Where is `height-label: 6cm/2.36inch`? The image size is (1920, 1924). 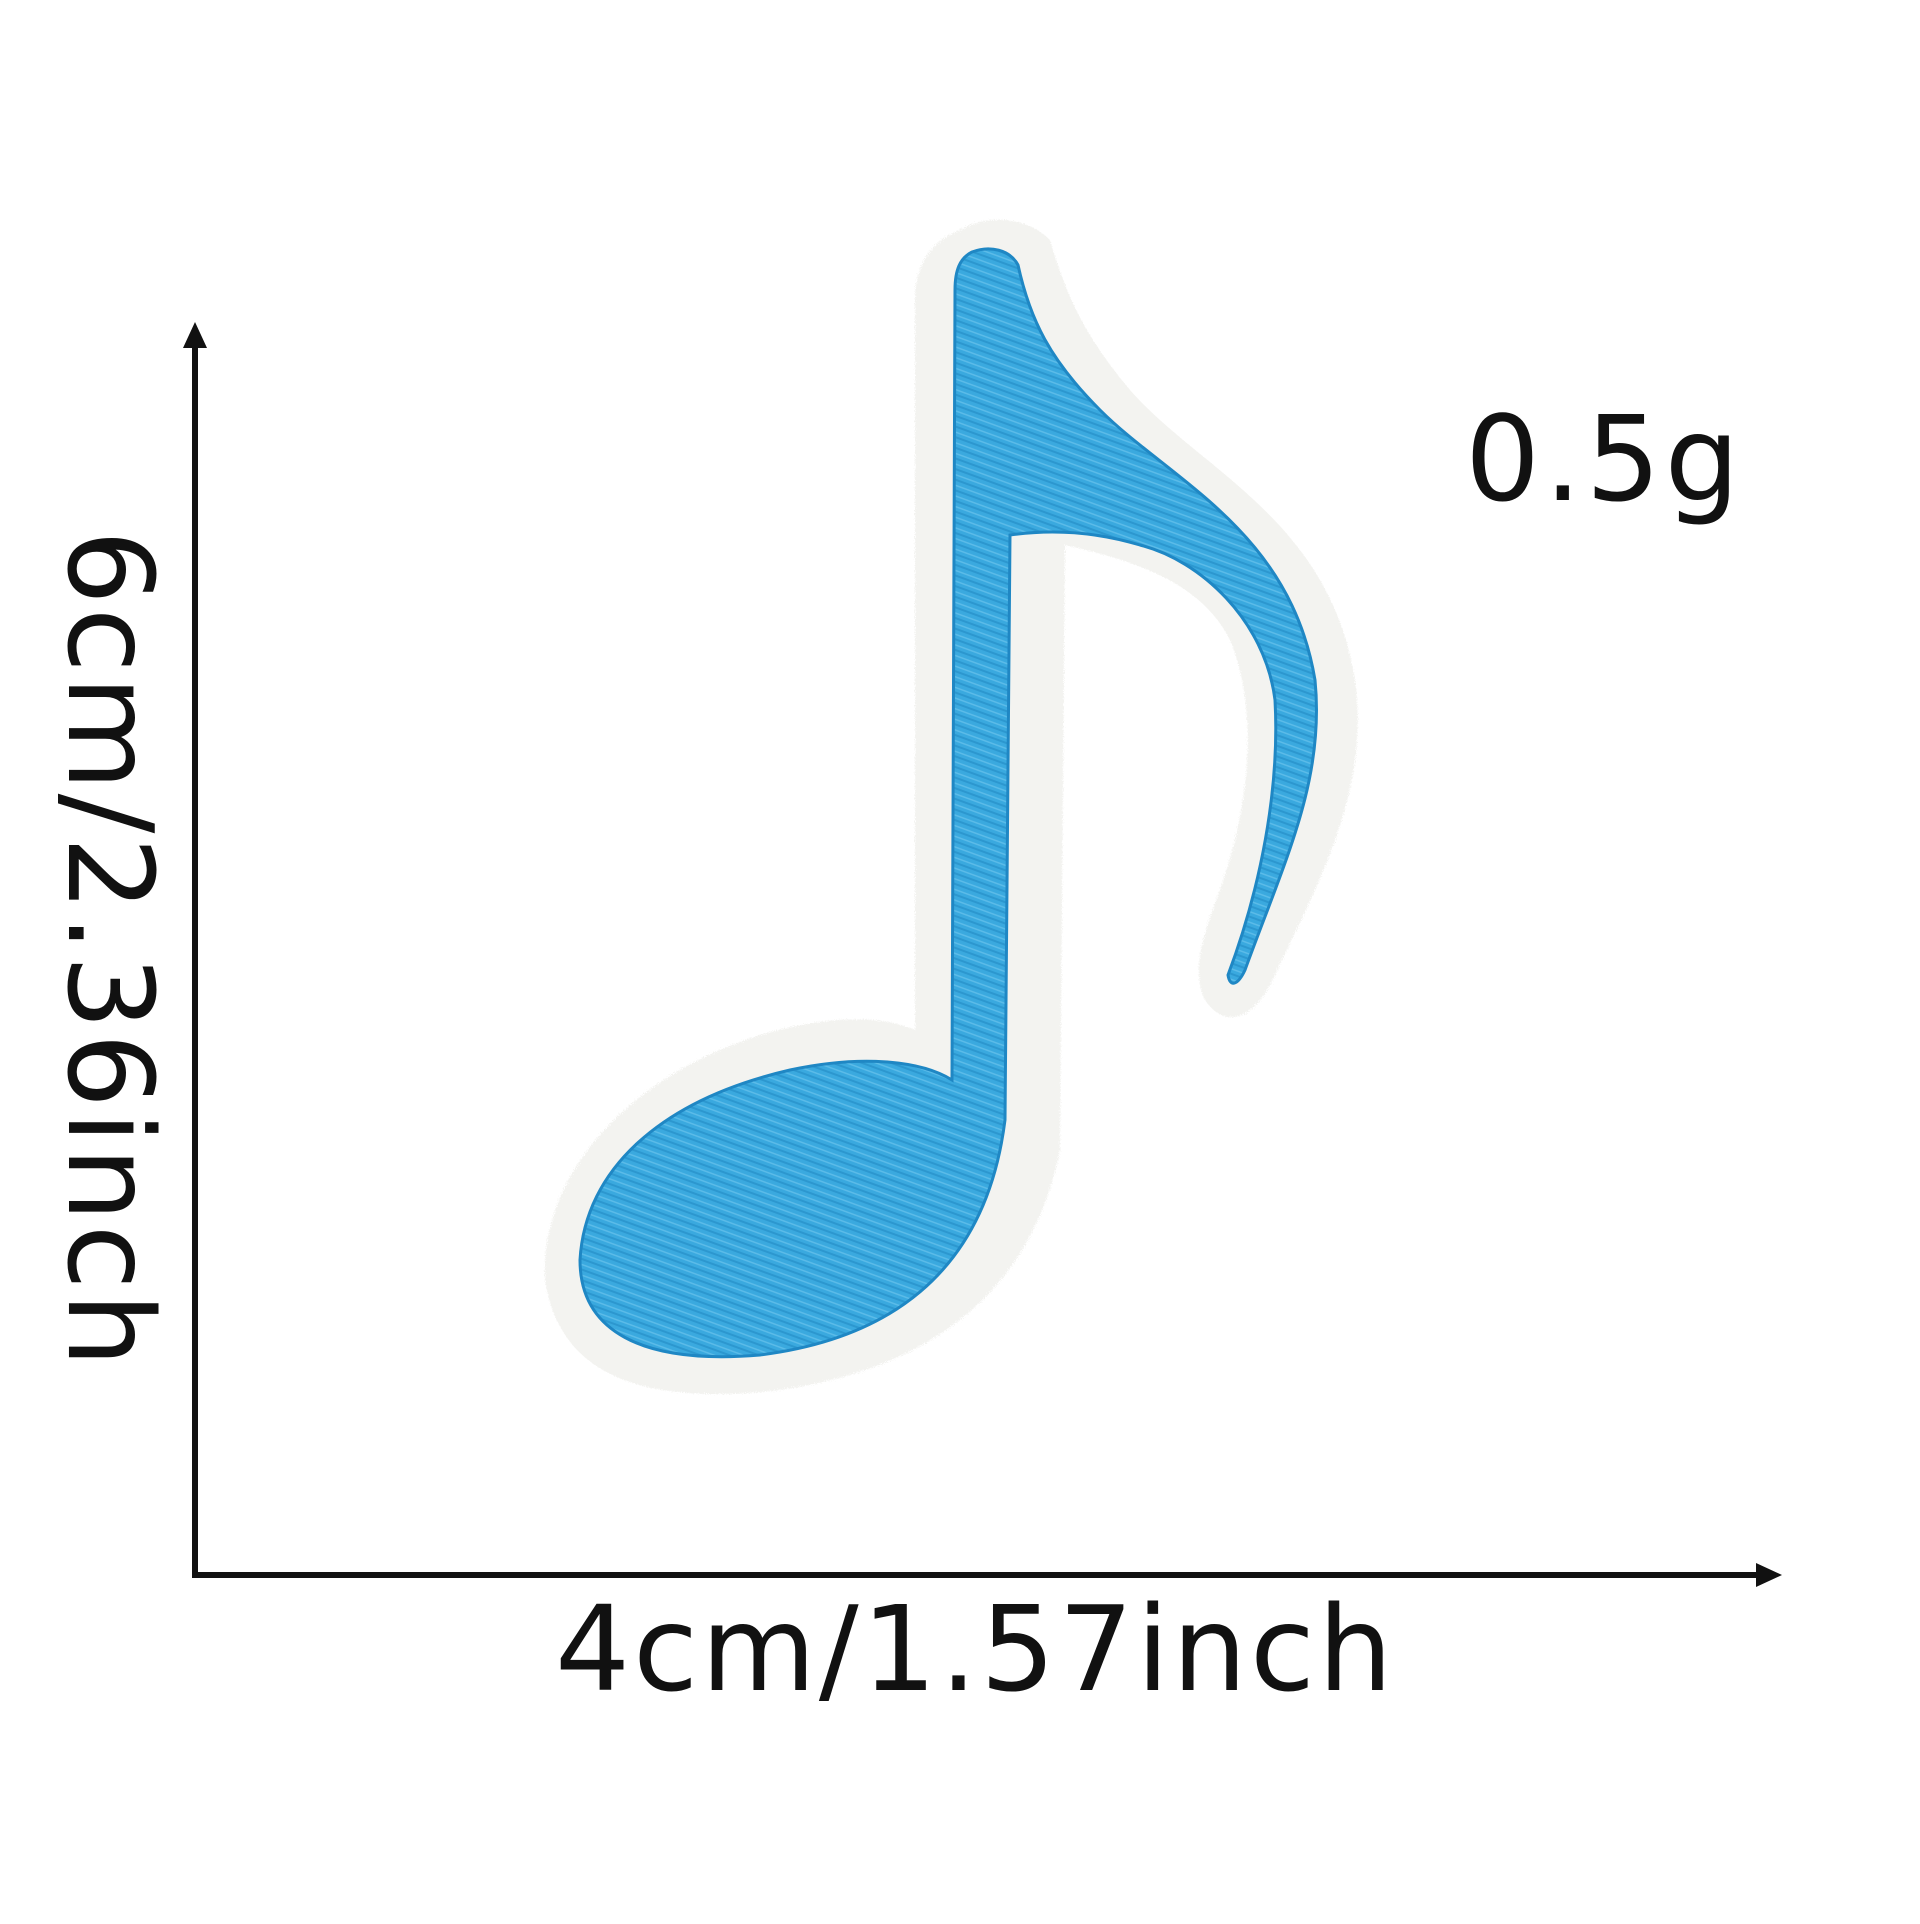 height-label: 6cm/2.36inch is located at coordinates (110, 950).